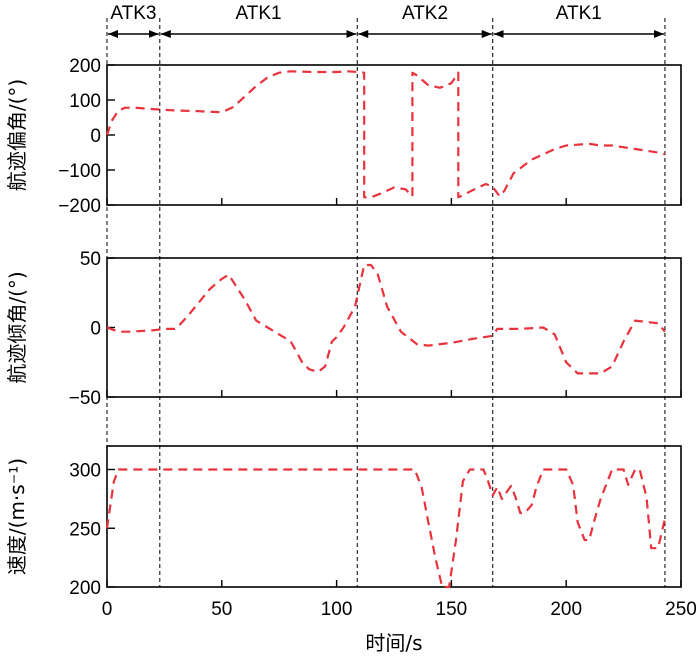 Image resolution: width=700 pixels, height=658 pixels. Describe the element at coordinates (17, 516) in the screenshot. I see `y-axis-title: 速度/(m·s⁻¹)` at that location.